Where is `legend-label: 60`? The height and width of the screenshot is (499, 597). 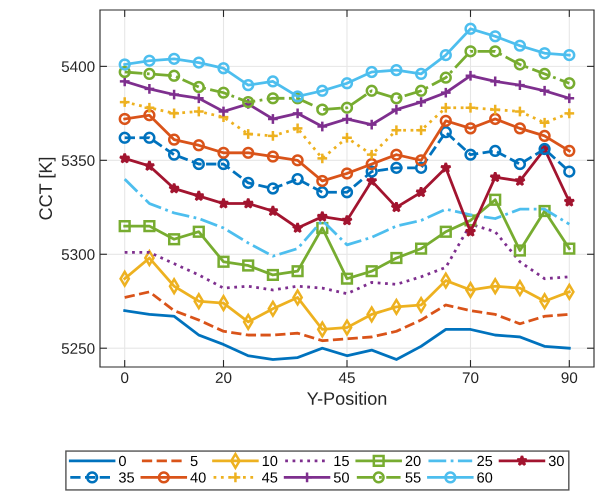
legend-label: 60 is located at coordinates (484, 477).